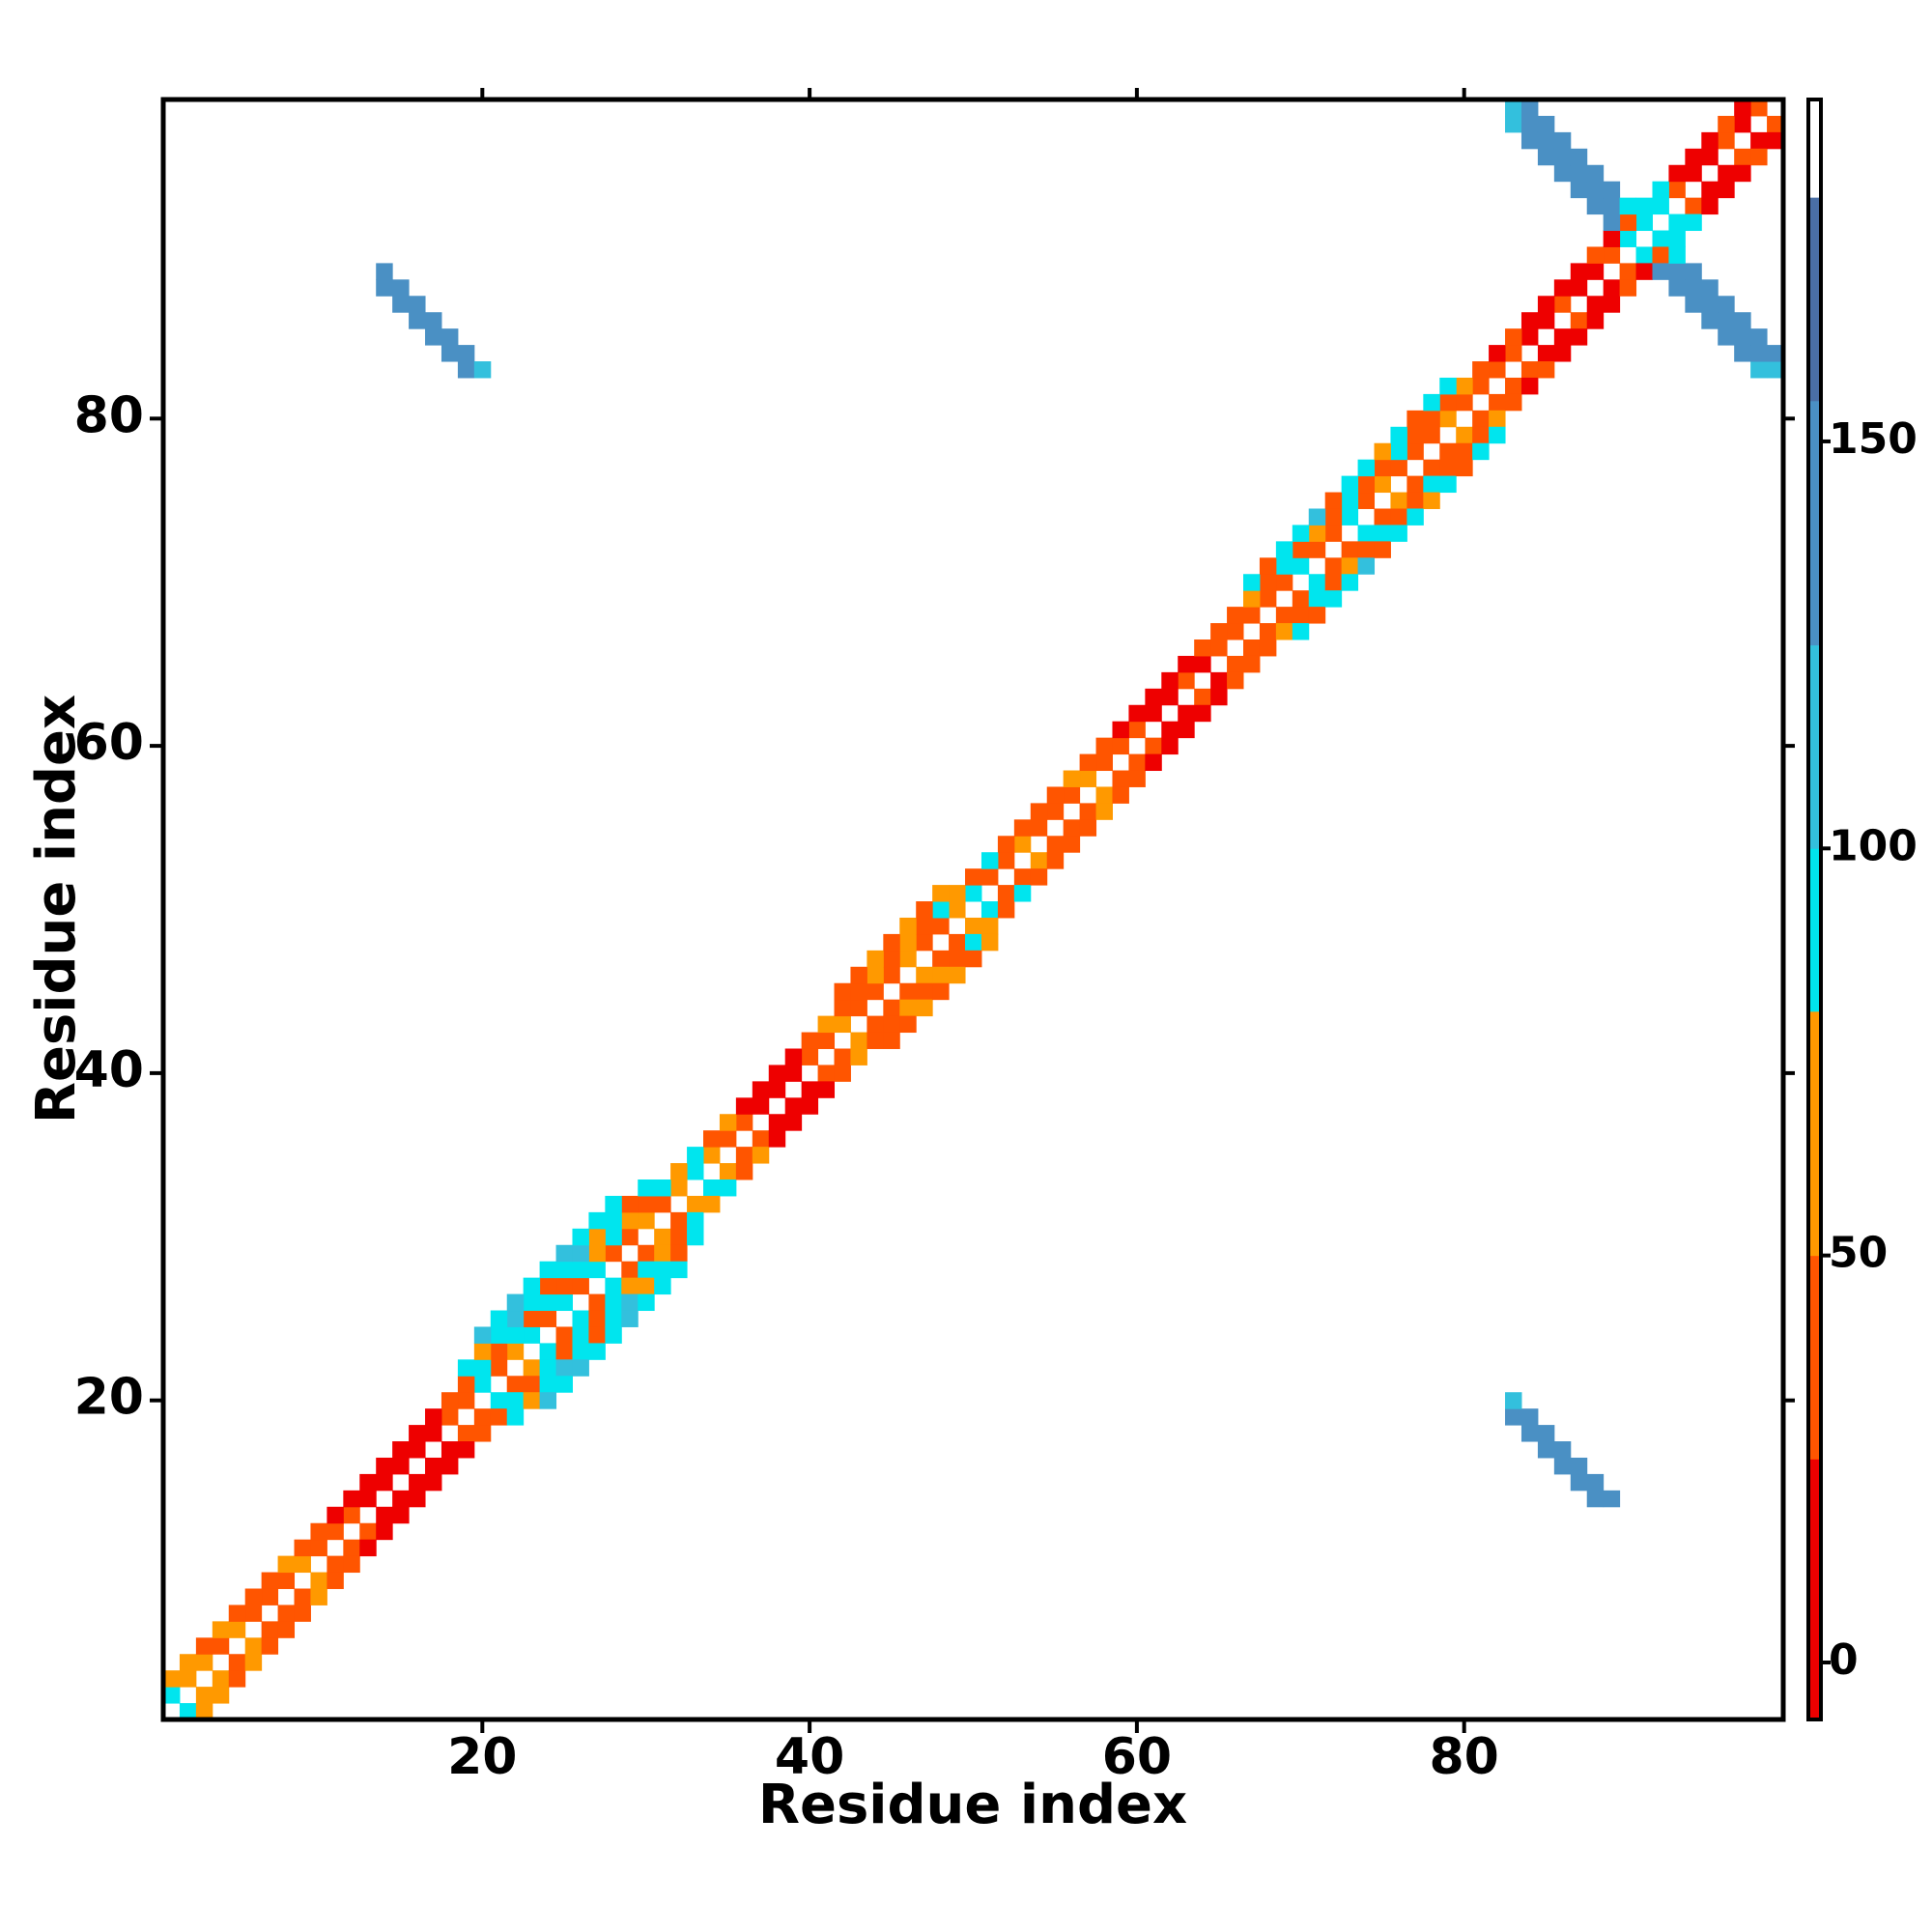 The height and width of the screenshot is (1932, 1932). What do you see at coordinates (1844, 1660) in the screenshot?
I see `colorbar-tick-label: 0` at bounding box center [1844, 1660].